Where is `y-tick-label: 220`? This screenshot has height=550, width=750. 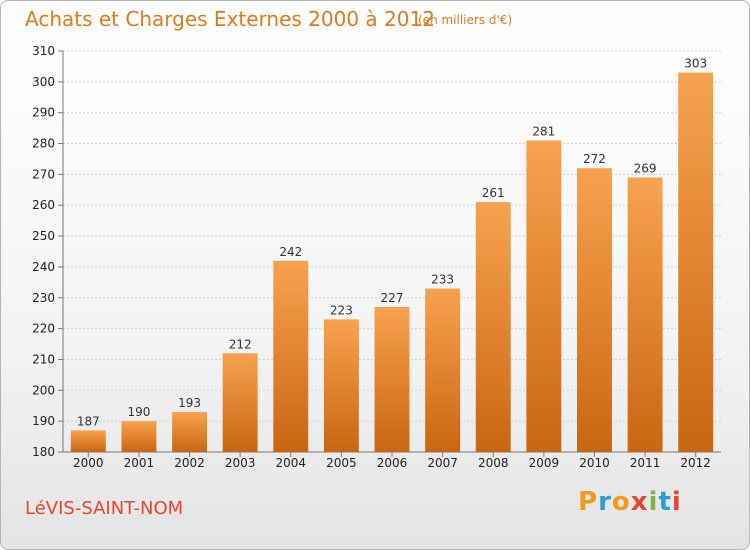
y-tick-label: 220 is located at coordinates (43, 329).